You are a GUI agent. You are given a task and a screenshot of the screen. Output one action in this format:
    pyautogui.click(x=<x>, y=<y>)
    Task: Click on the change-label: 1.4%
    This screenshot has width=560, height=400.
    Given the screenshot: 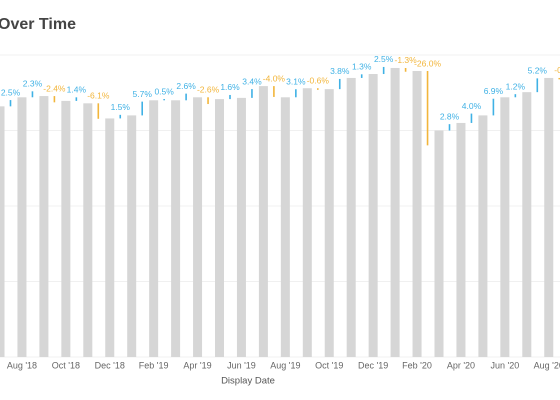 What is the action you would take?
    pyautogui.click(x=77, y=90)
    